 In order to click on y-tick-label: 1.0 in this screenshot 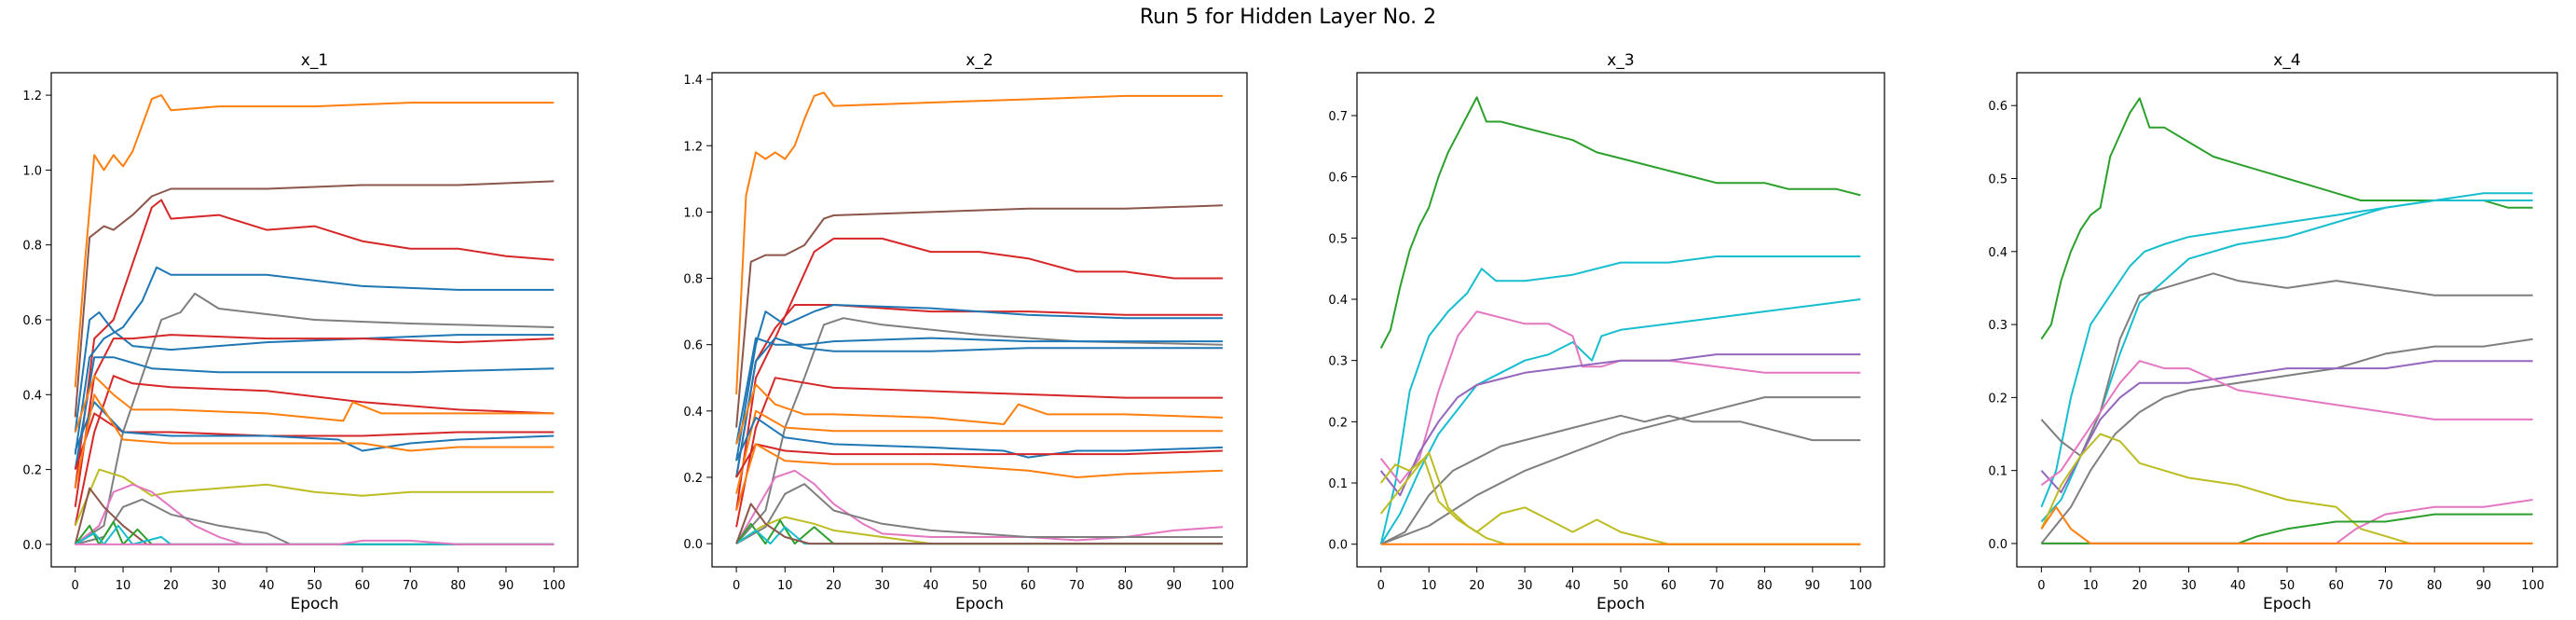, I will do `click(693, 213)`.